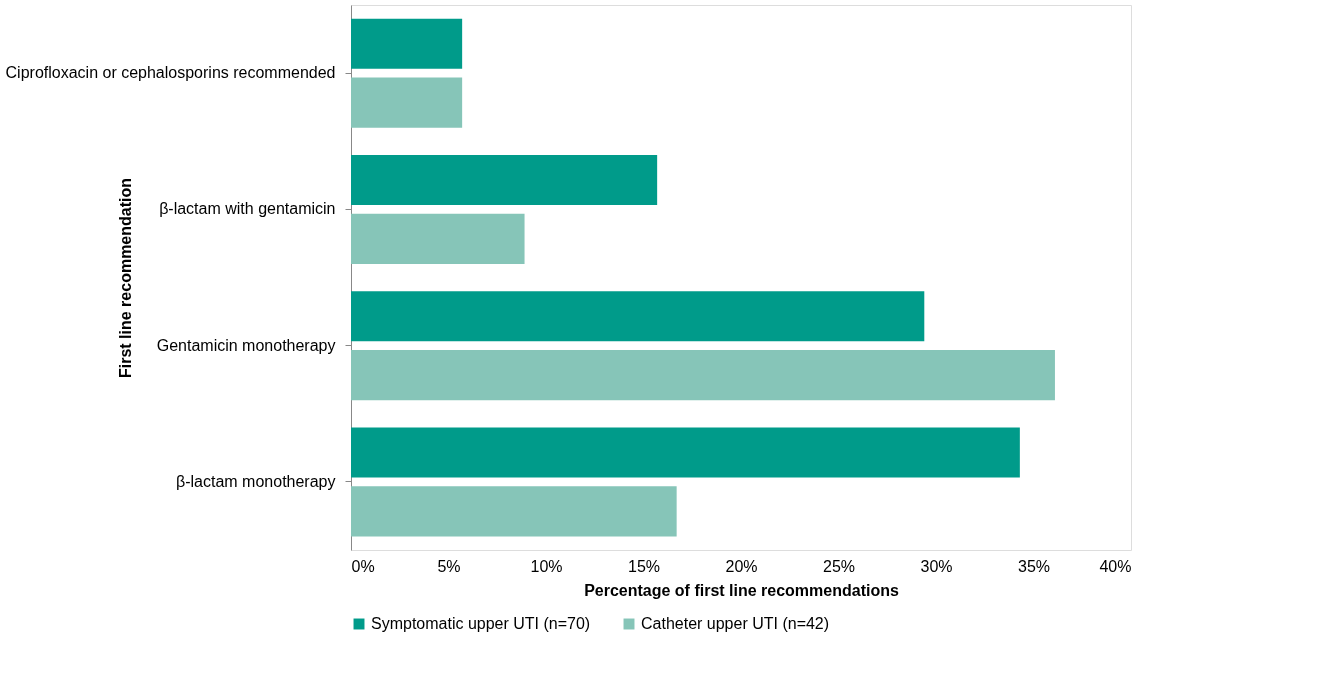  I want to click on y-axis-title: First line recommendation, so click(125, 278).